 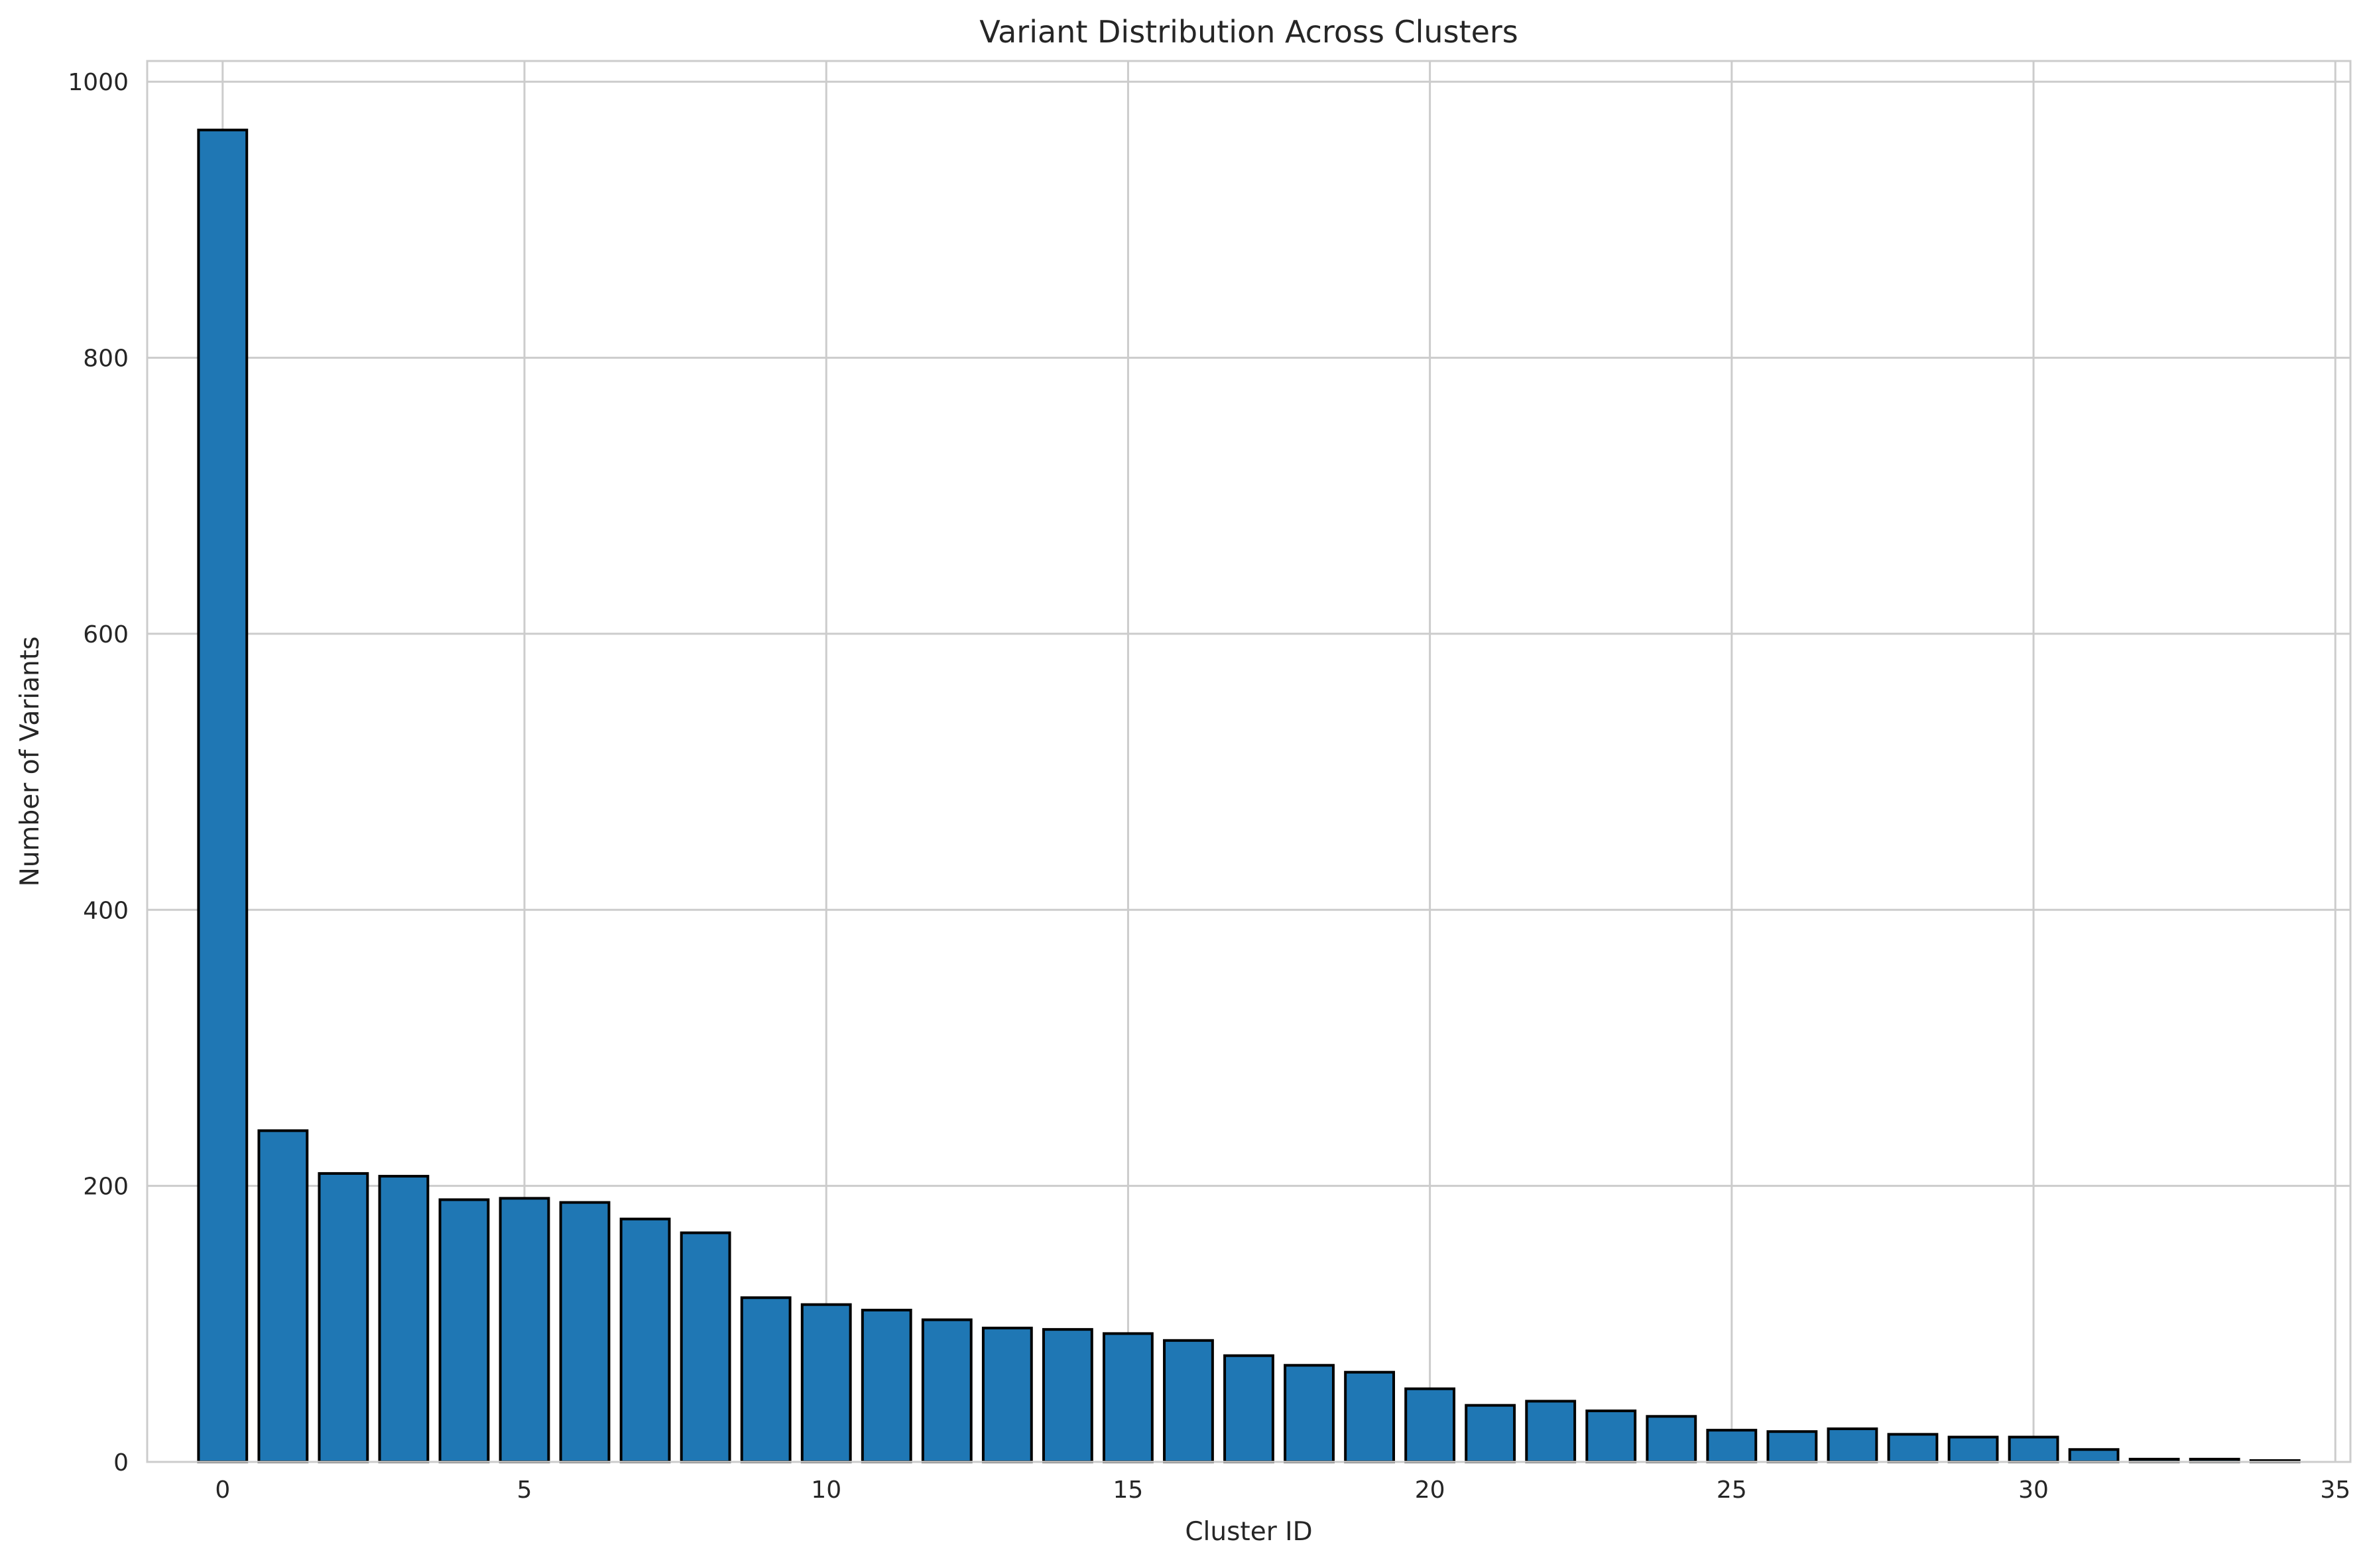 What do you see at coordinates (1282, 1490) in the screenshot?
I see `x-tick-labels: 0 5 10 15 20 25 30 35` at bounding box center [1282, 1490].